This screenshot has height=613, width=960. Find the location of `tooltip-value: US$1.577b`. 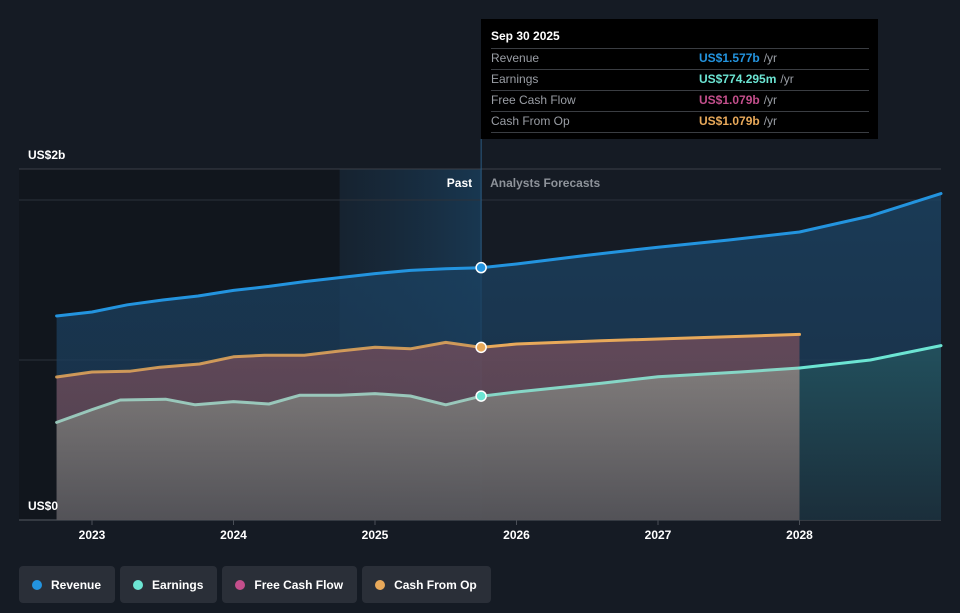

tooltip-value: US$1.577b is located at coordinates (729, 58).